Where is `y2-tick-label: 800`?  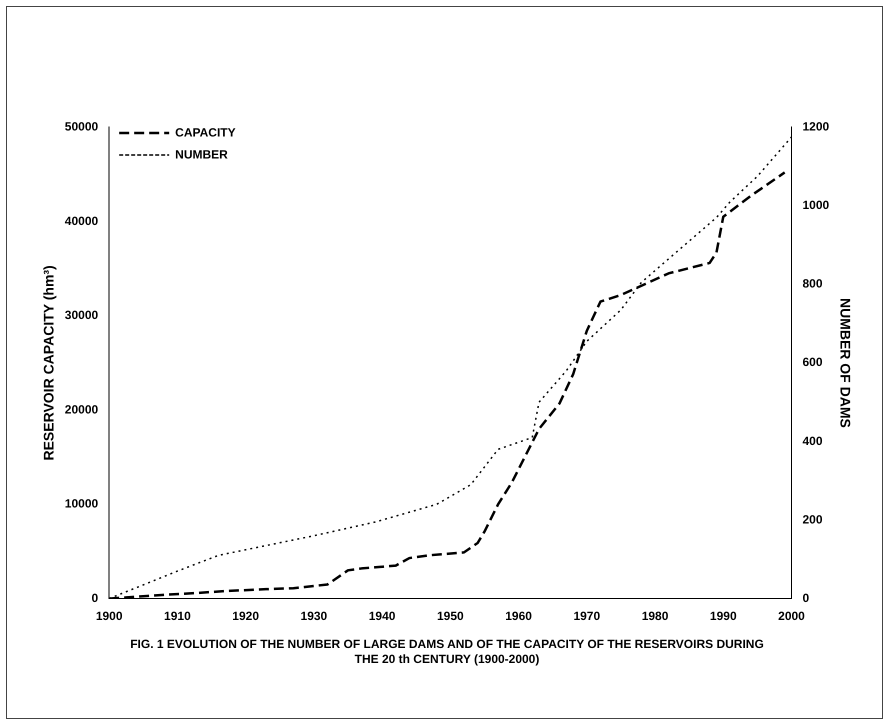
y2-tick-label: 800 is located at coordinates (812, 283).